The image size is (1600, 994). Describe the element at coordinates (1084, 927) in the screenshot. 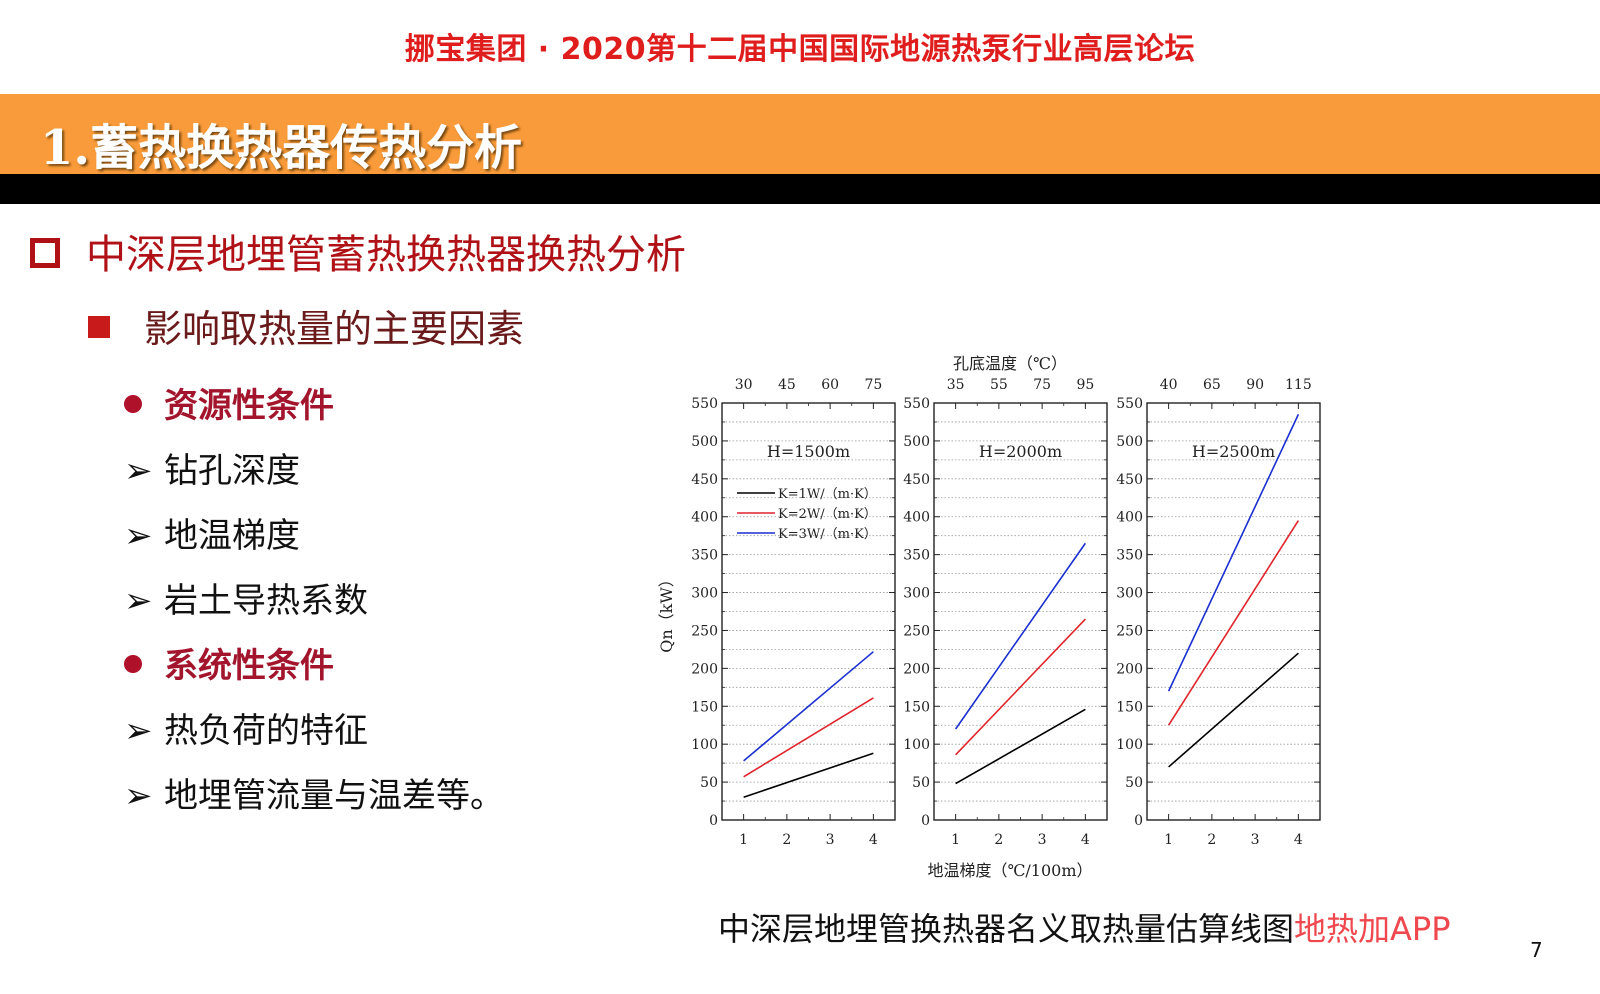

I see `figure-caption: 中深层地埋管换热器名义取热量估算线图地热加APP` at that location.